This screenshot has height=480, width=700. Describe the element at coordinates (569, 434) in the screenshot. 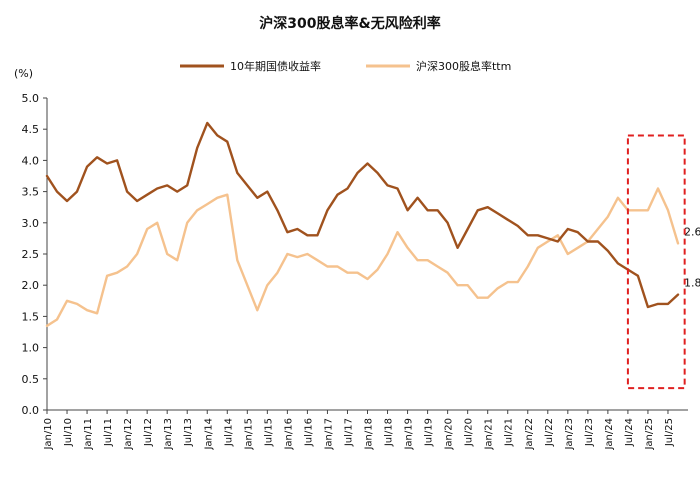

I see `x-tick-label: Jan/23` at that location.